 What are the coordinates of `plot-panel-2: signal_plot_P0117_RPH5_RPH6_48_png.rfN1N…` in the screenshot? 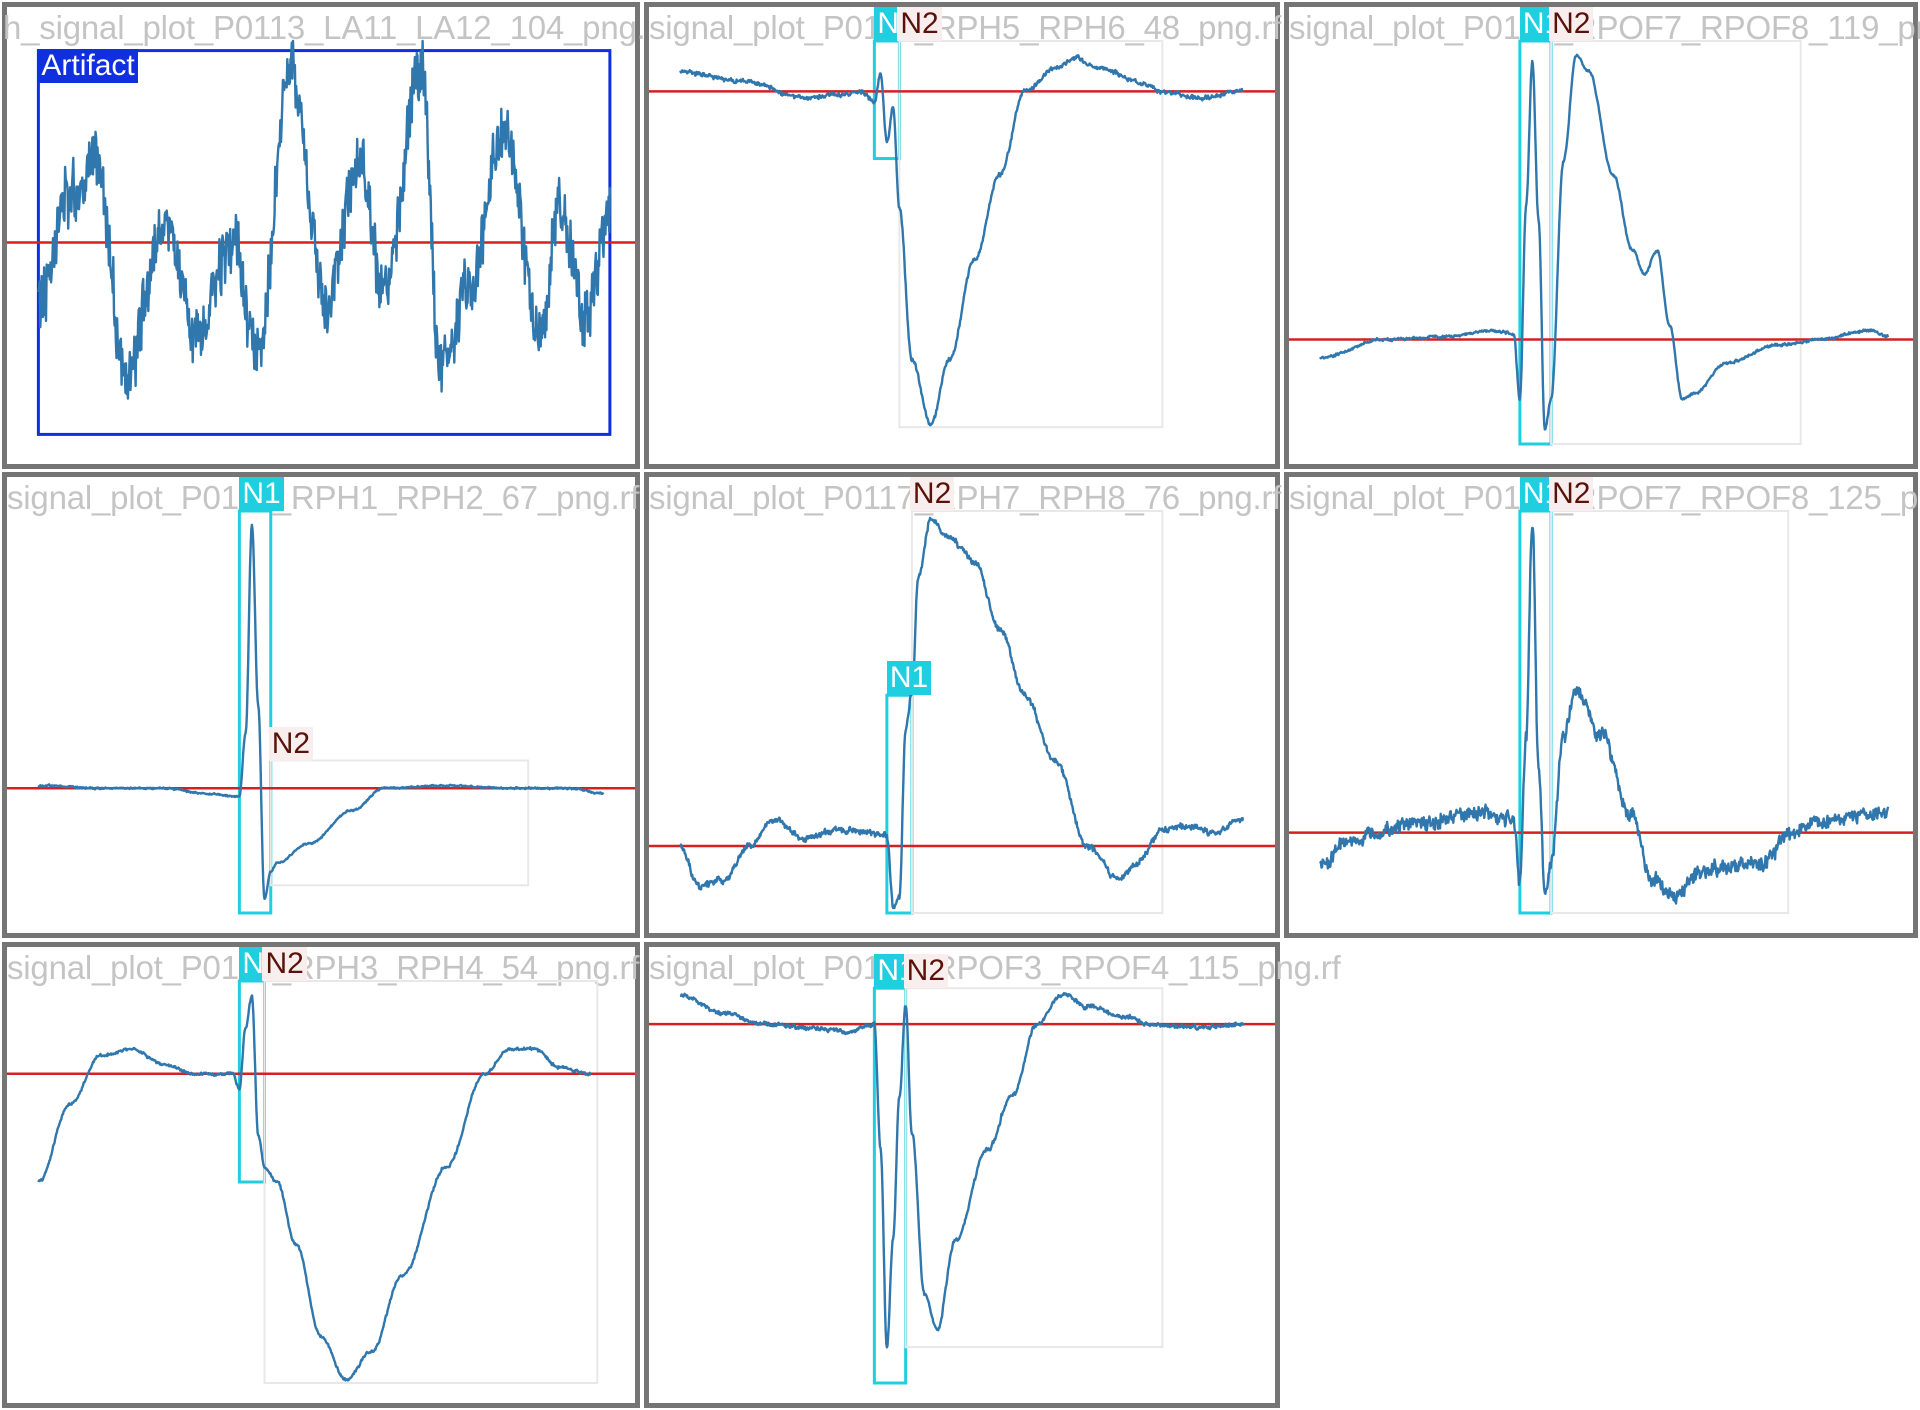 It's located at (962, 235).